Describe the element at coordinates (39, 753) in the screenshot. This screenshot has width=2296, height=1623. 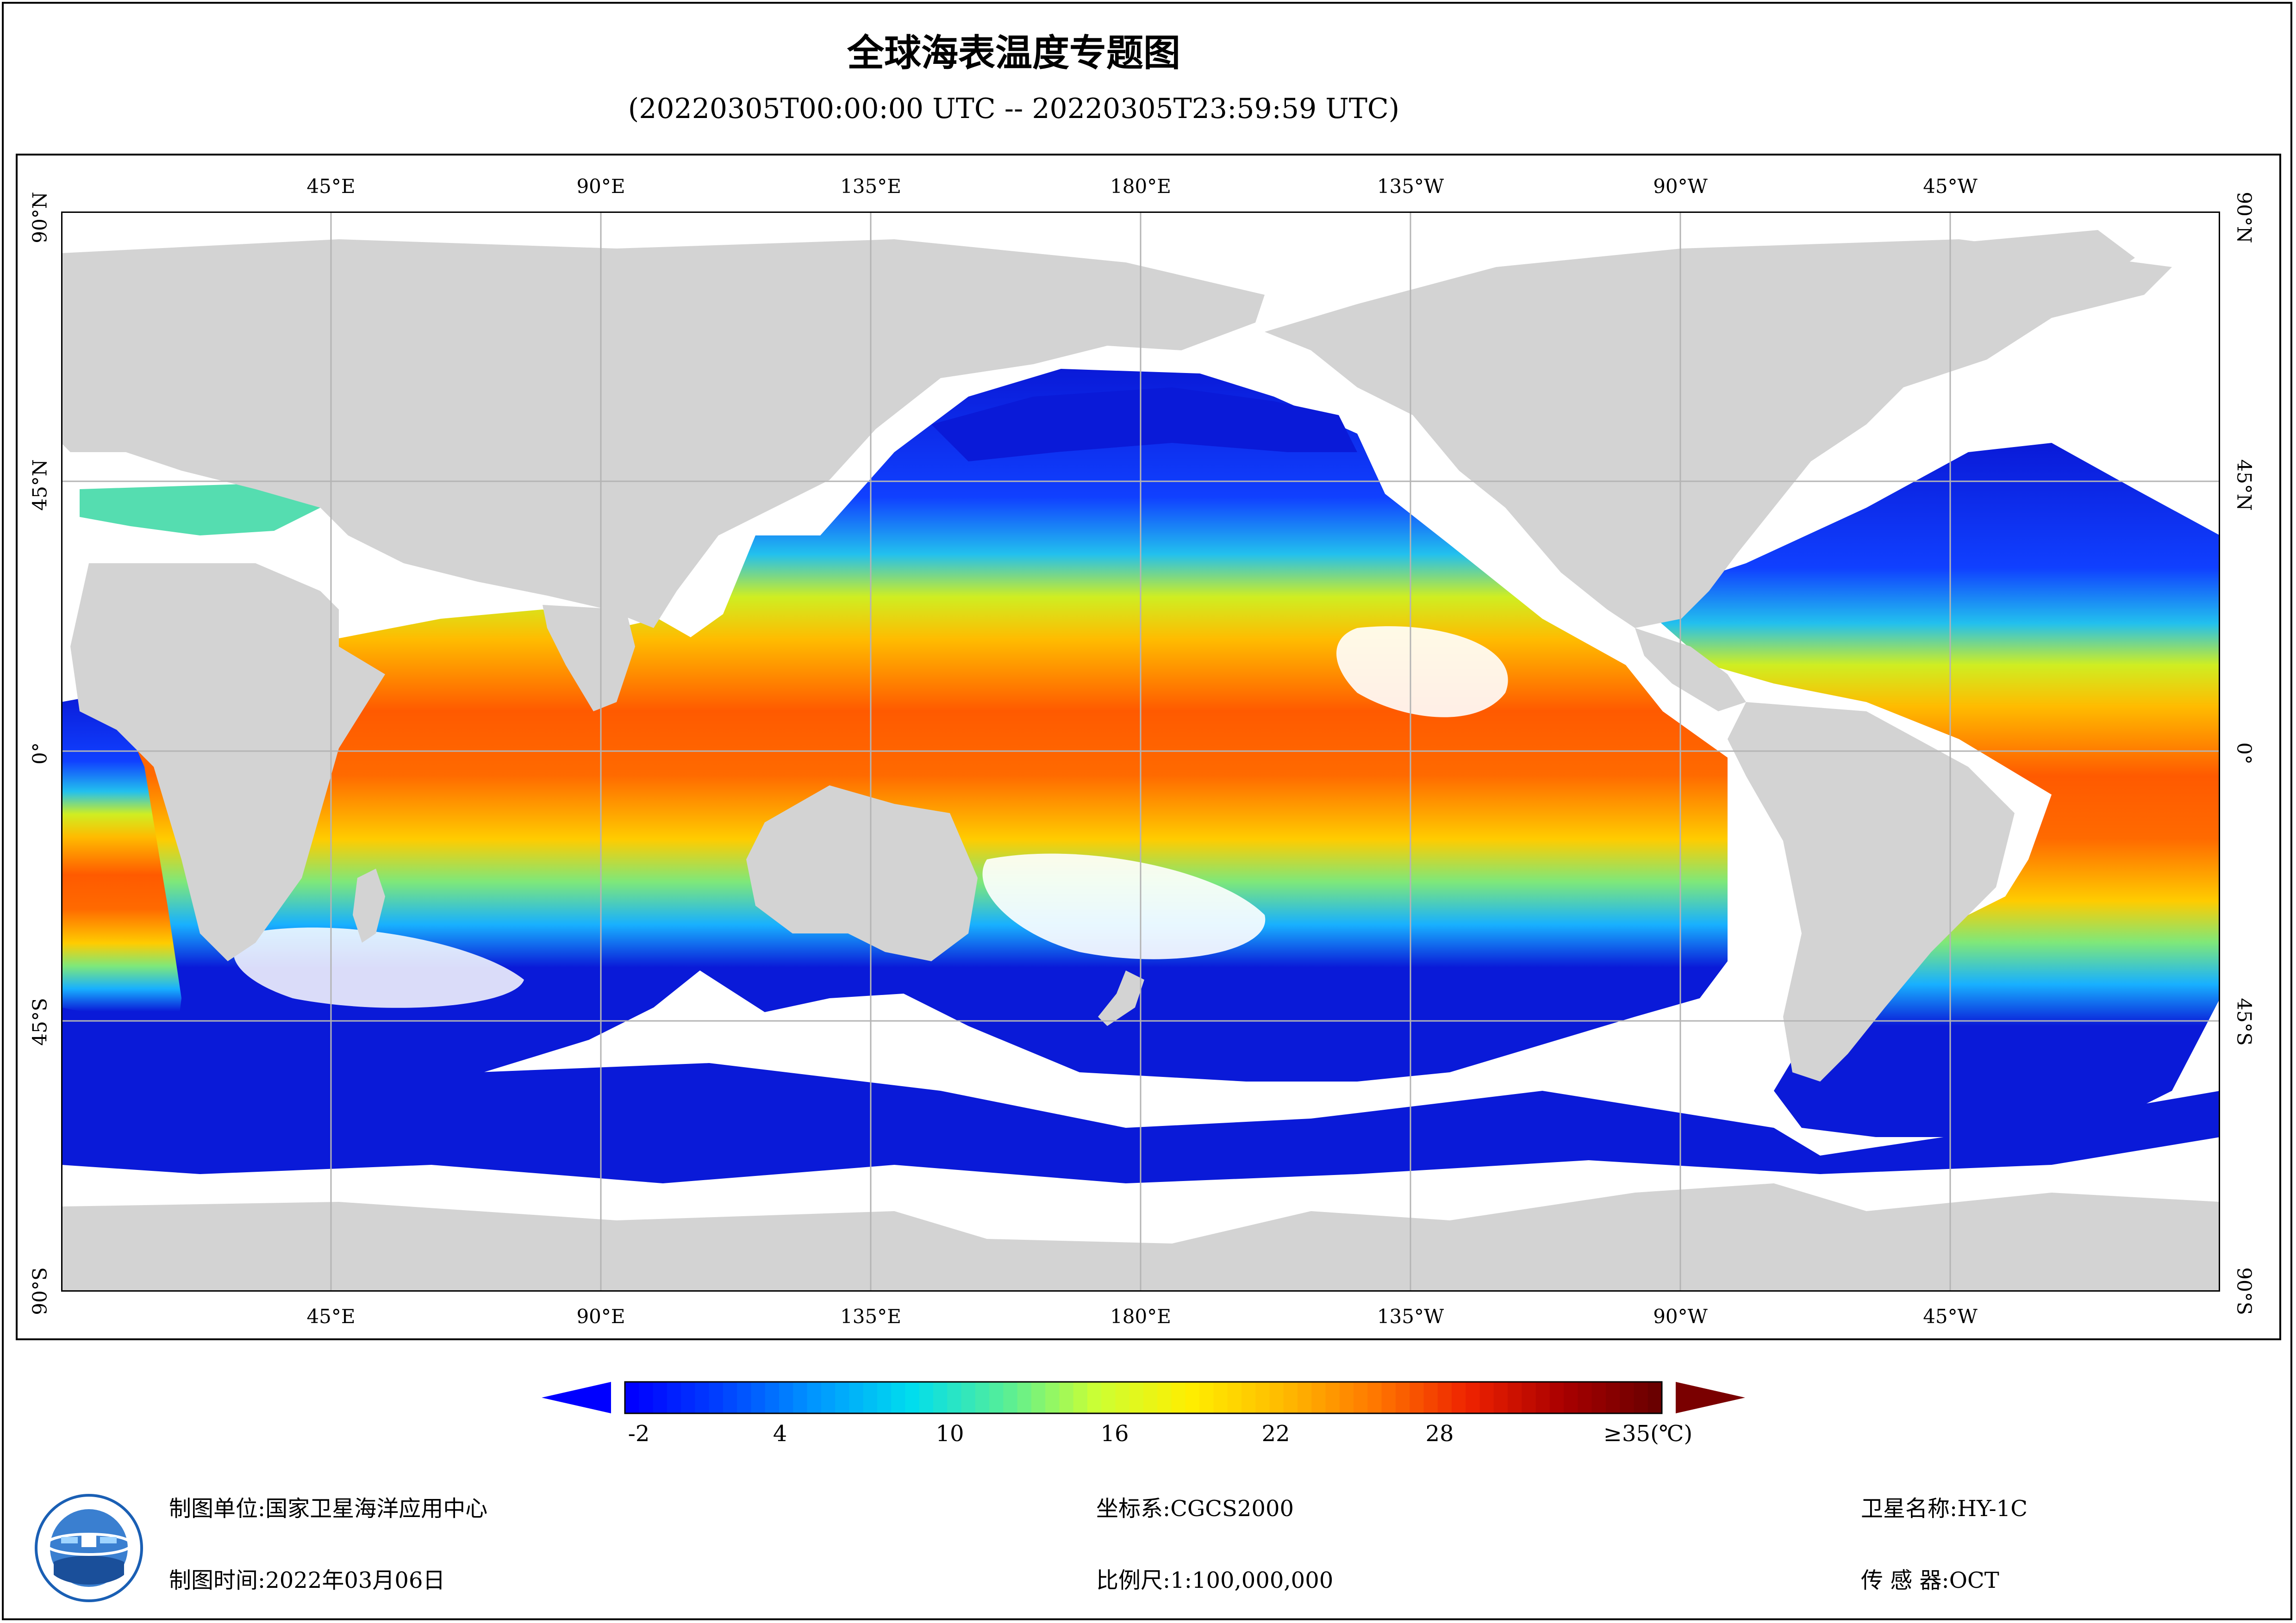
I see `lat-label-left-equator: 0°` at that location.